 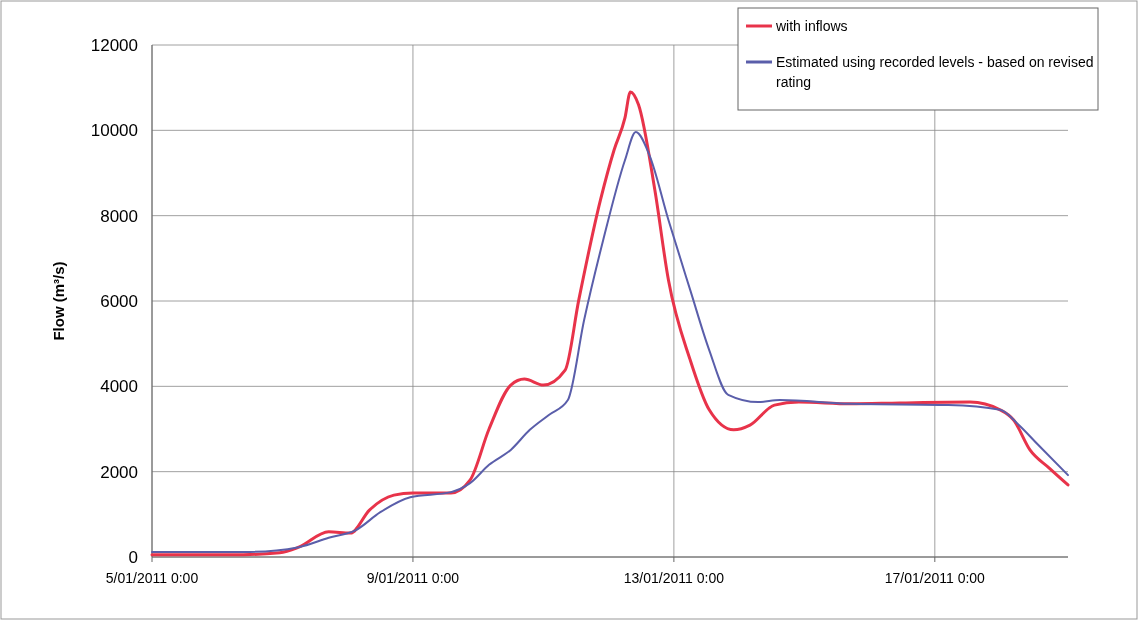 What do you see at coordinates (58, 301) in the screenshot?
I see `y-axis-title: Flow (m³/s)` at bounding box center [58, 301].